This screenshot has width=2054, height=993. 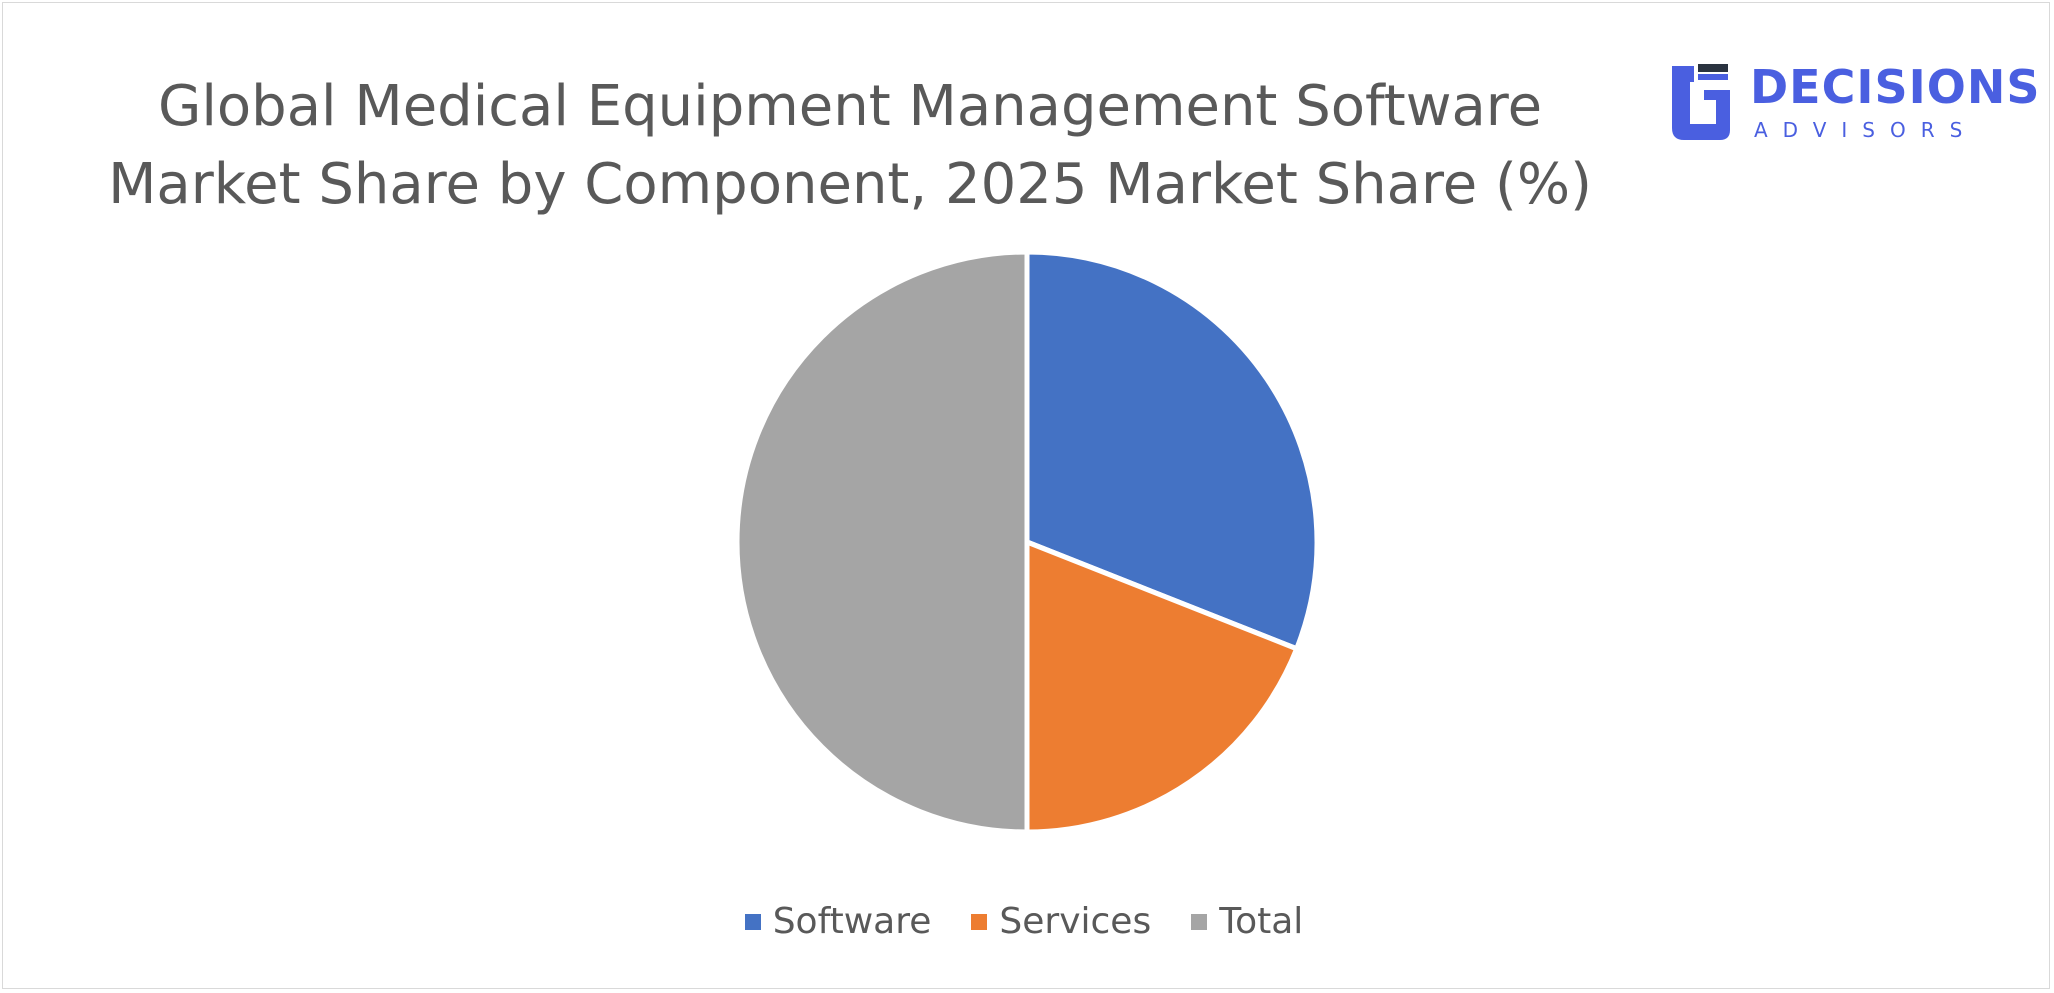 I want to click on brand-logo: DECISIONS ADVISORS, so click(x=1851, y=102).